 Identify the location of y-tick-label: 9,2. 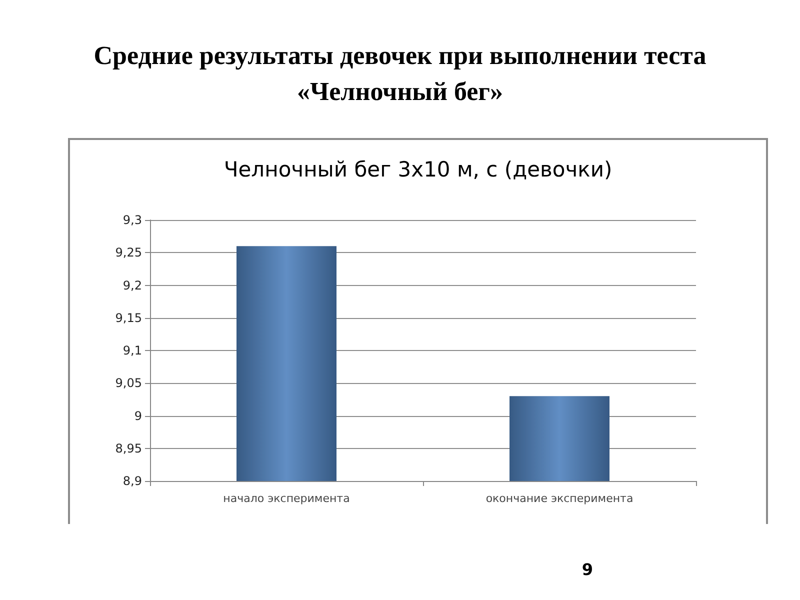
(132, 285).